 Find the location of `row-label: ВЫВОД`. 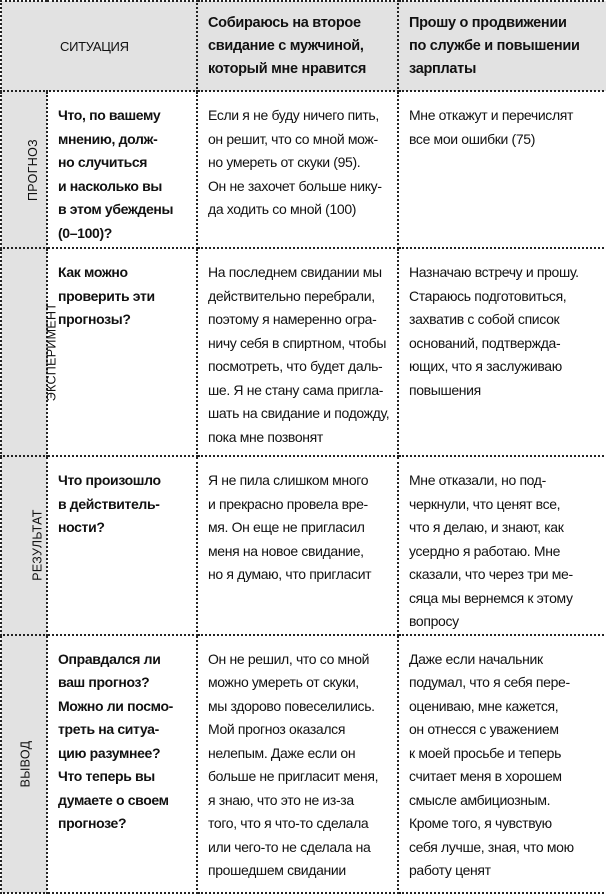

row-label: ВЫВОД is located at coordinates (24, 763).